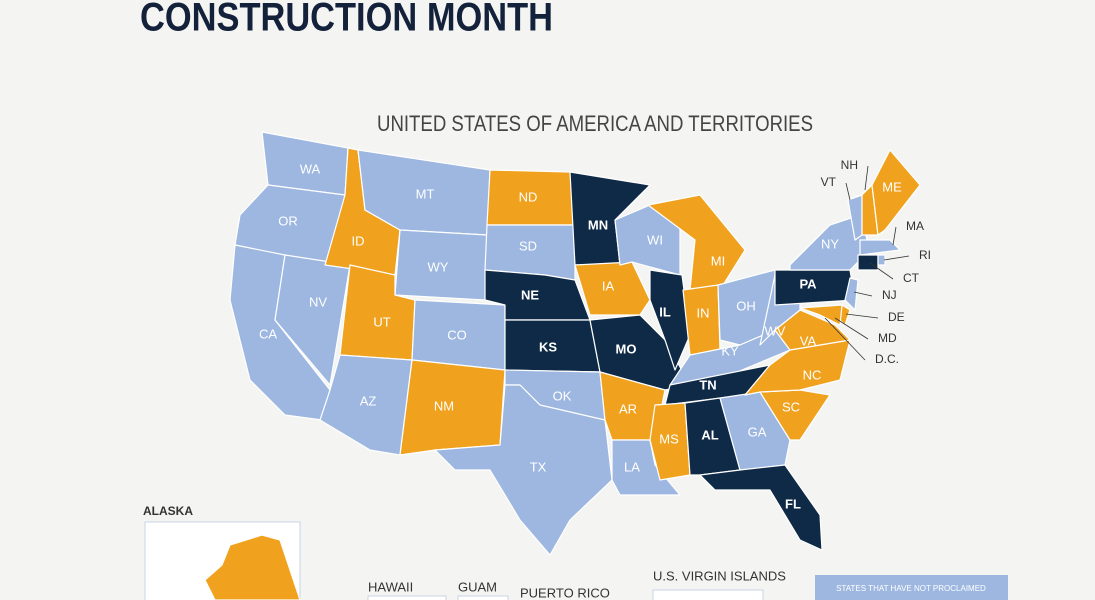  I want to click on state-label: DE, so click(896, 317).